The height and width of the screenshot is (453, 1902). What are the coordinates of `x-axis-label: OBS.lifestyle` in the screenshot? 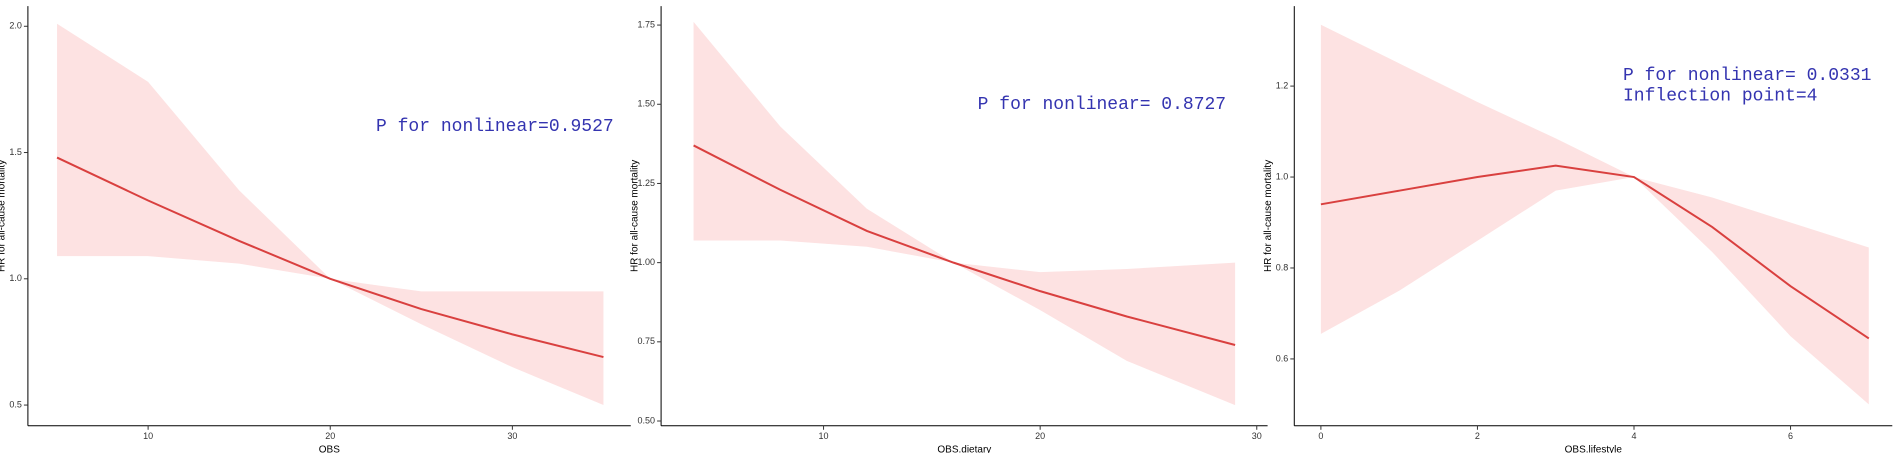 It's located at (1594, 448).